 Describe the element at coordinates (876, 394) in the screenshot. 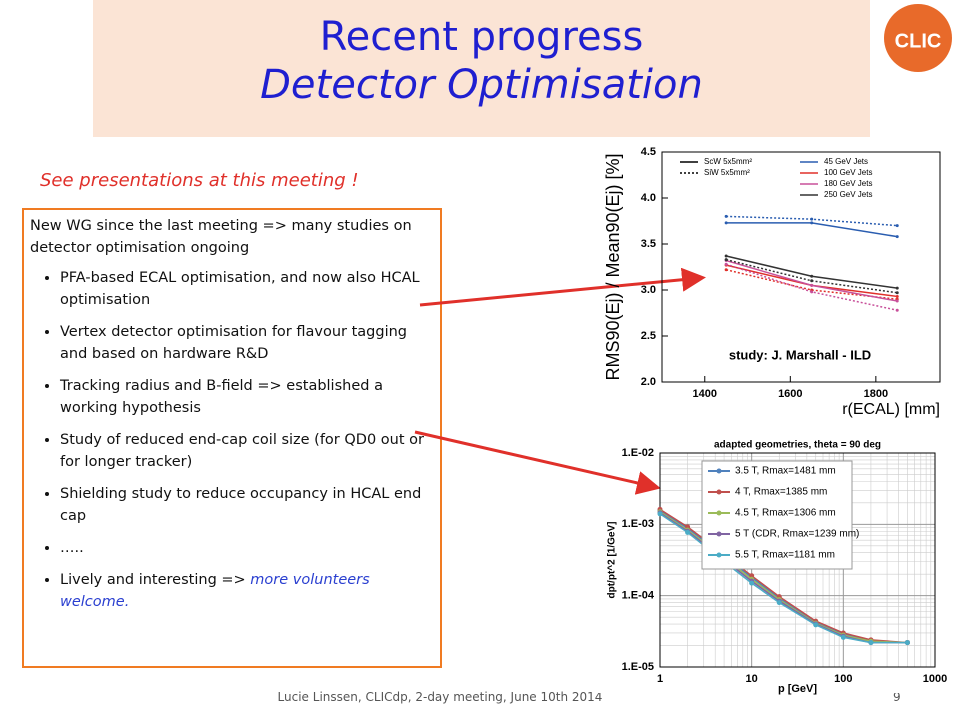

I see `x-tick-label: 1800` at that location.